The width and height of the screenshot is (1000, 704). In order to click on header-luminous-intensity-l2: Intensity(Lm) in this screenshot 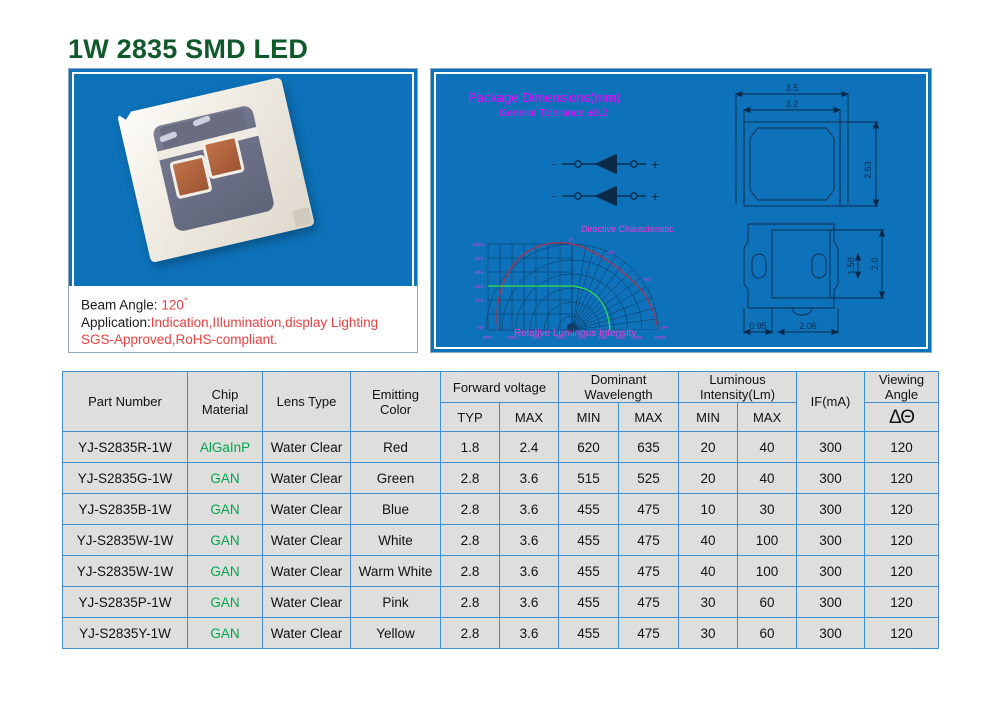, I will do `click(737, 394)`.